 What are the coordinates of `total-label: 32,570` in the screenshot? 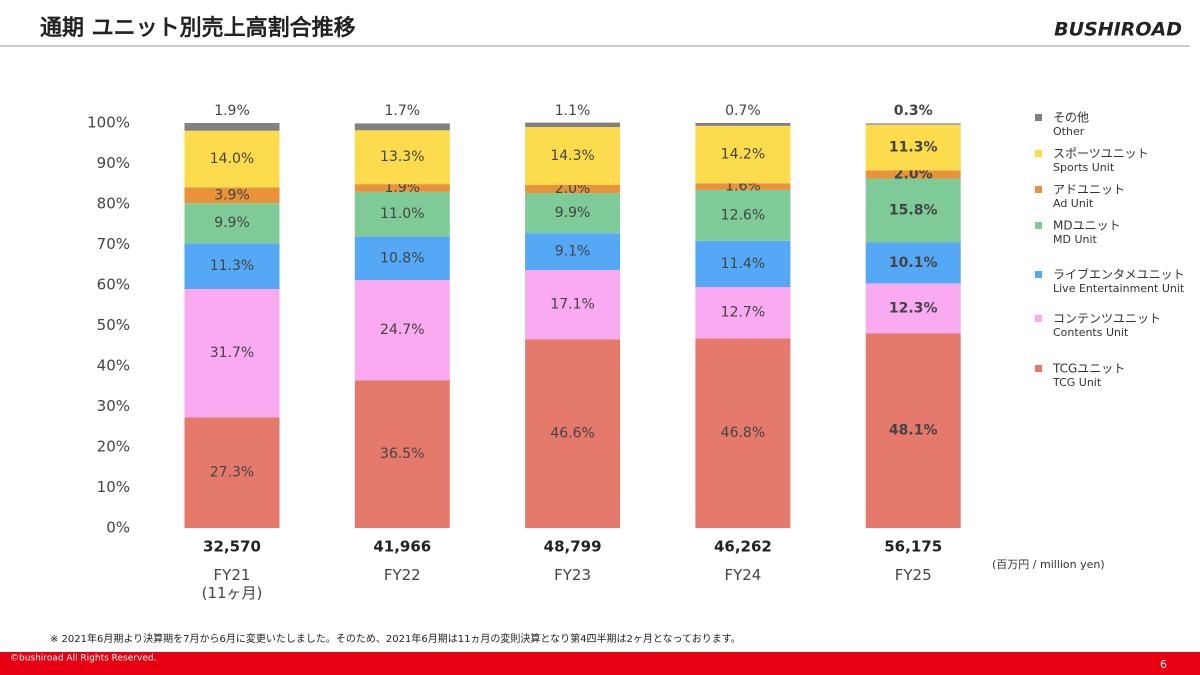 It's located at (232, 547).